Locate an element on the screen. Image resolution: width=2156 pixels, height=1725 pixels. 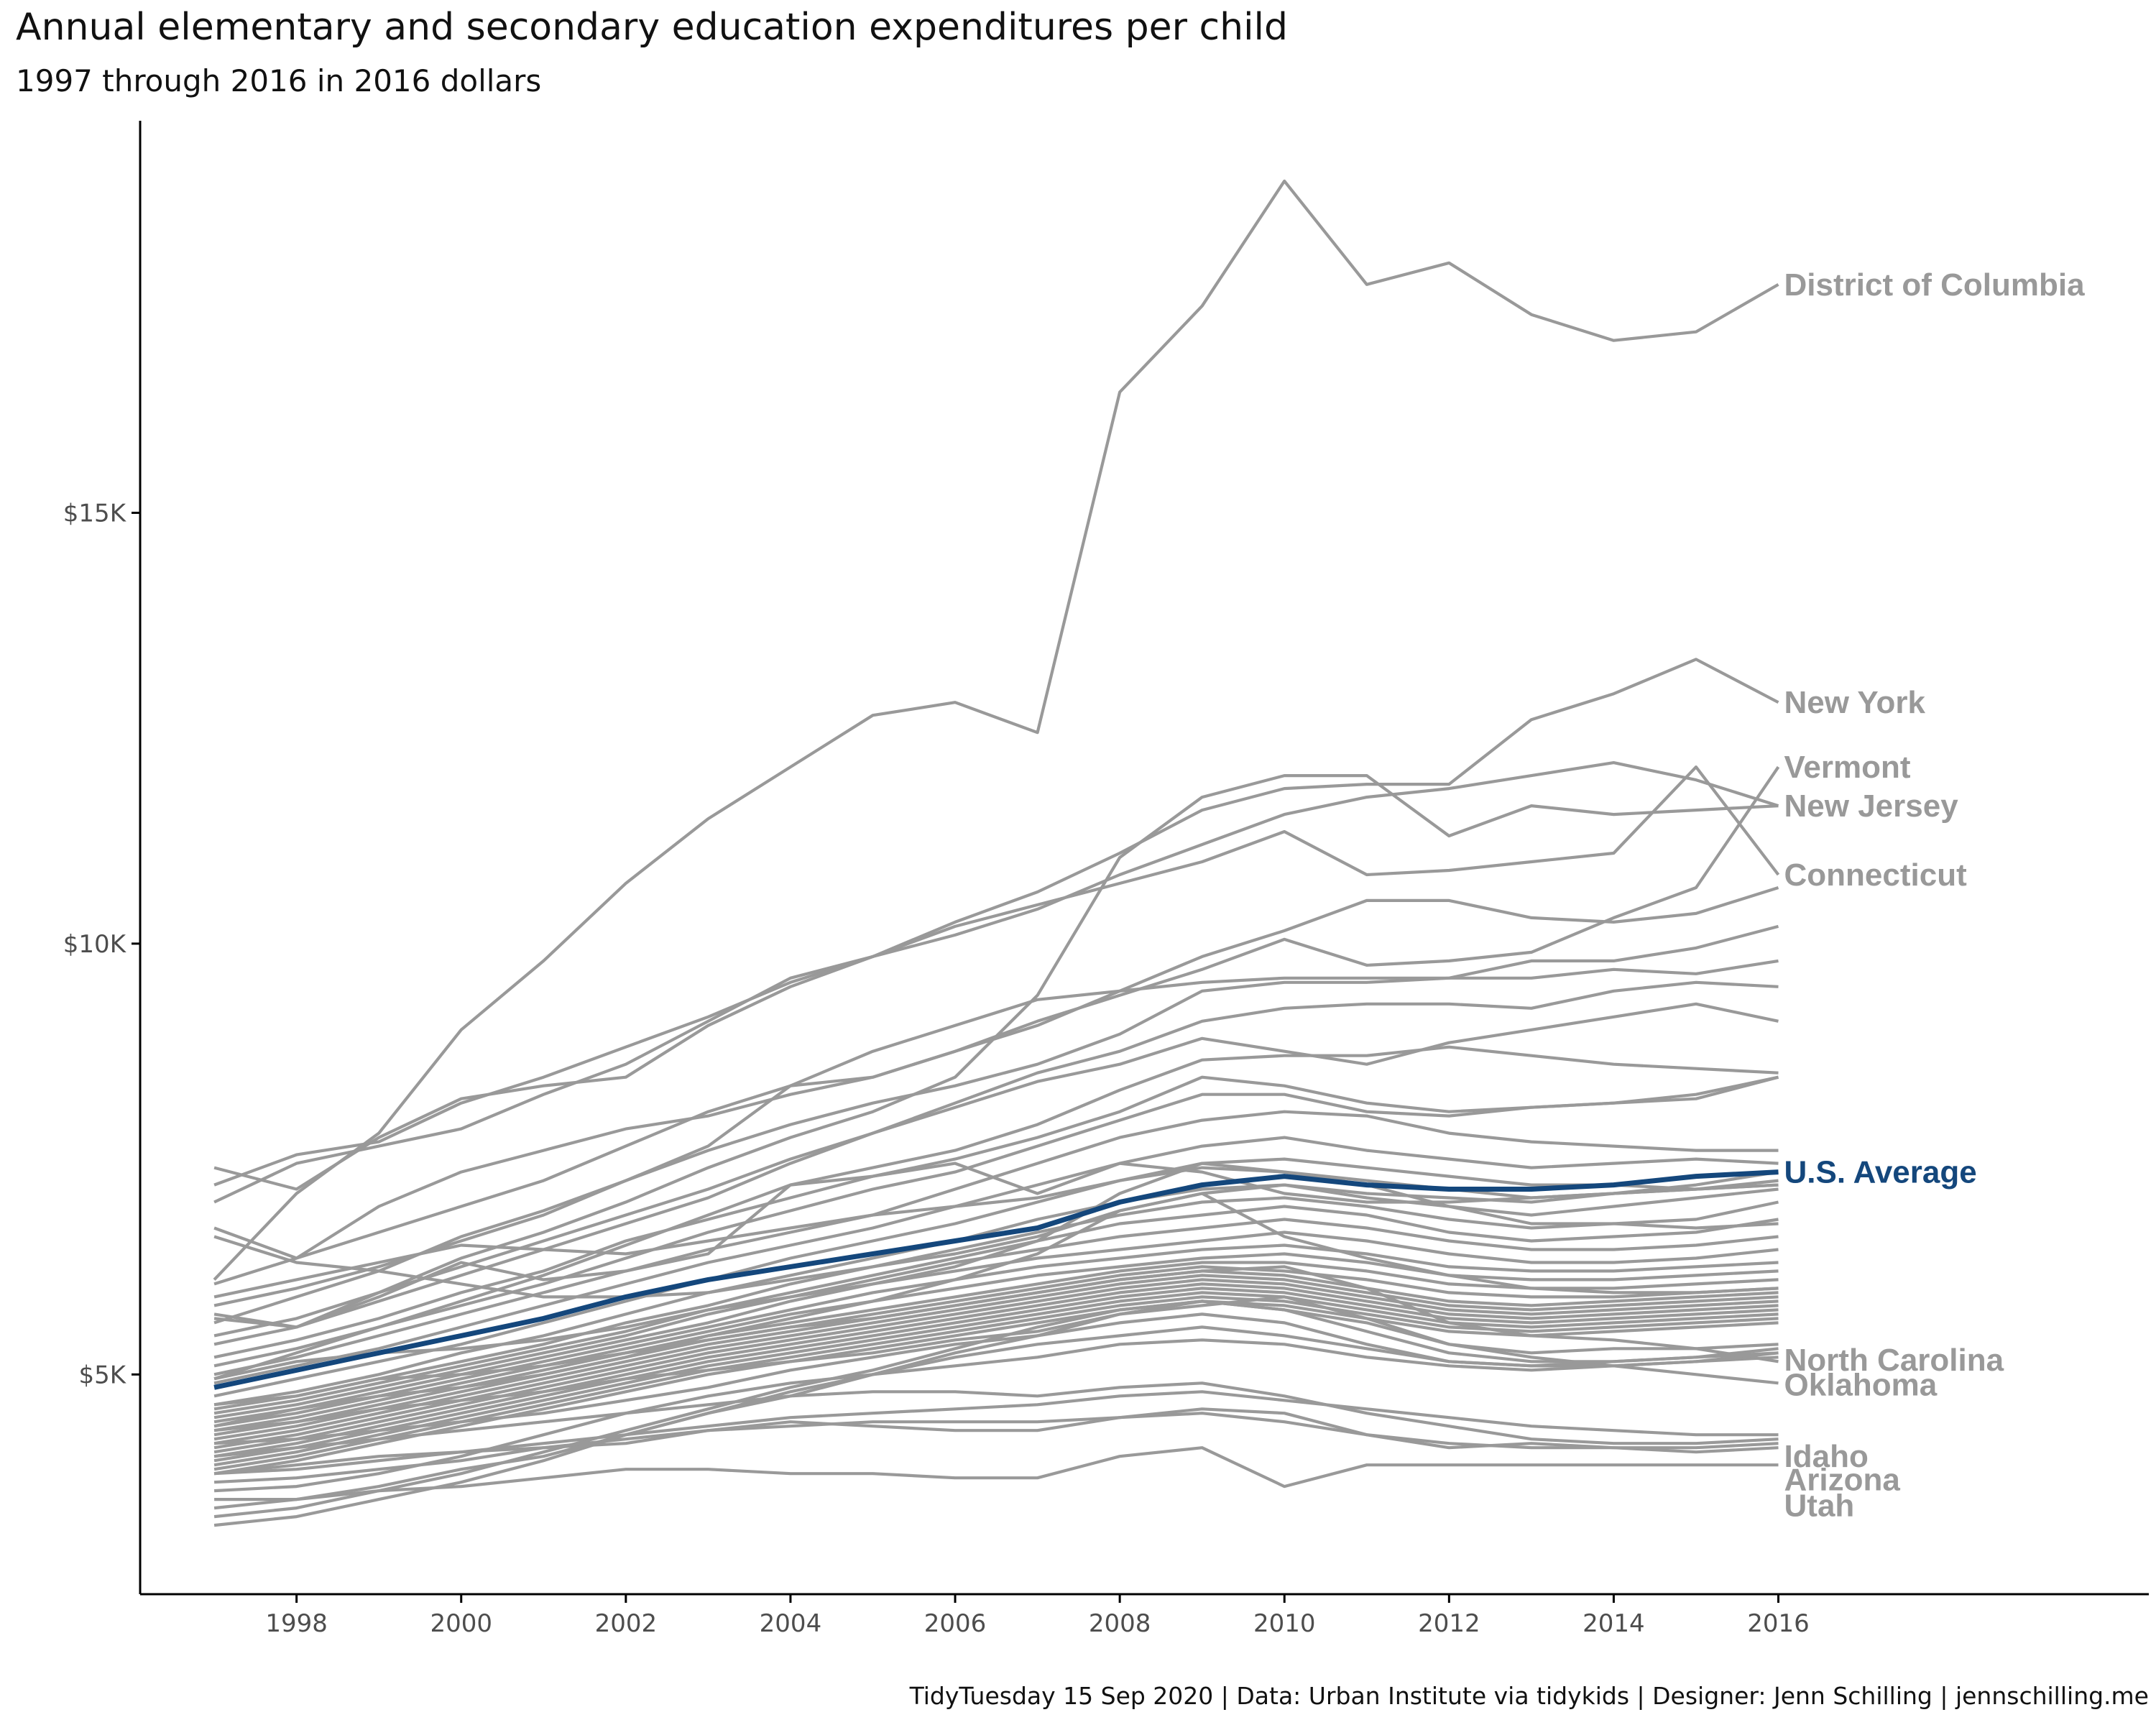
y-tick-label: $15K is located at coordinates (95, 513).